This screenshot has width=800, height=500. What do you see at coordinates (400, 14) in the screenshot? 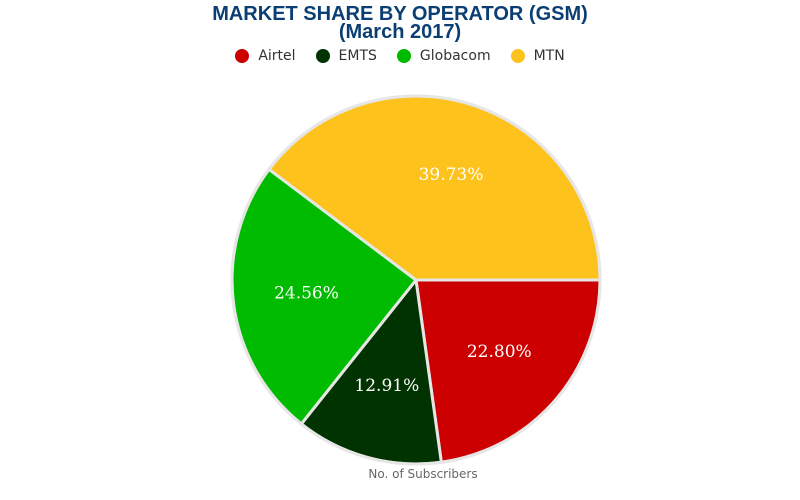
I see `chart-title: MARKET SHARE BY OPERATOR (GSM)` at bounding box center [400, 14].